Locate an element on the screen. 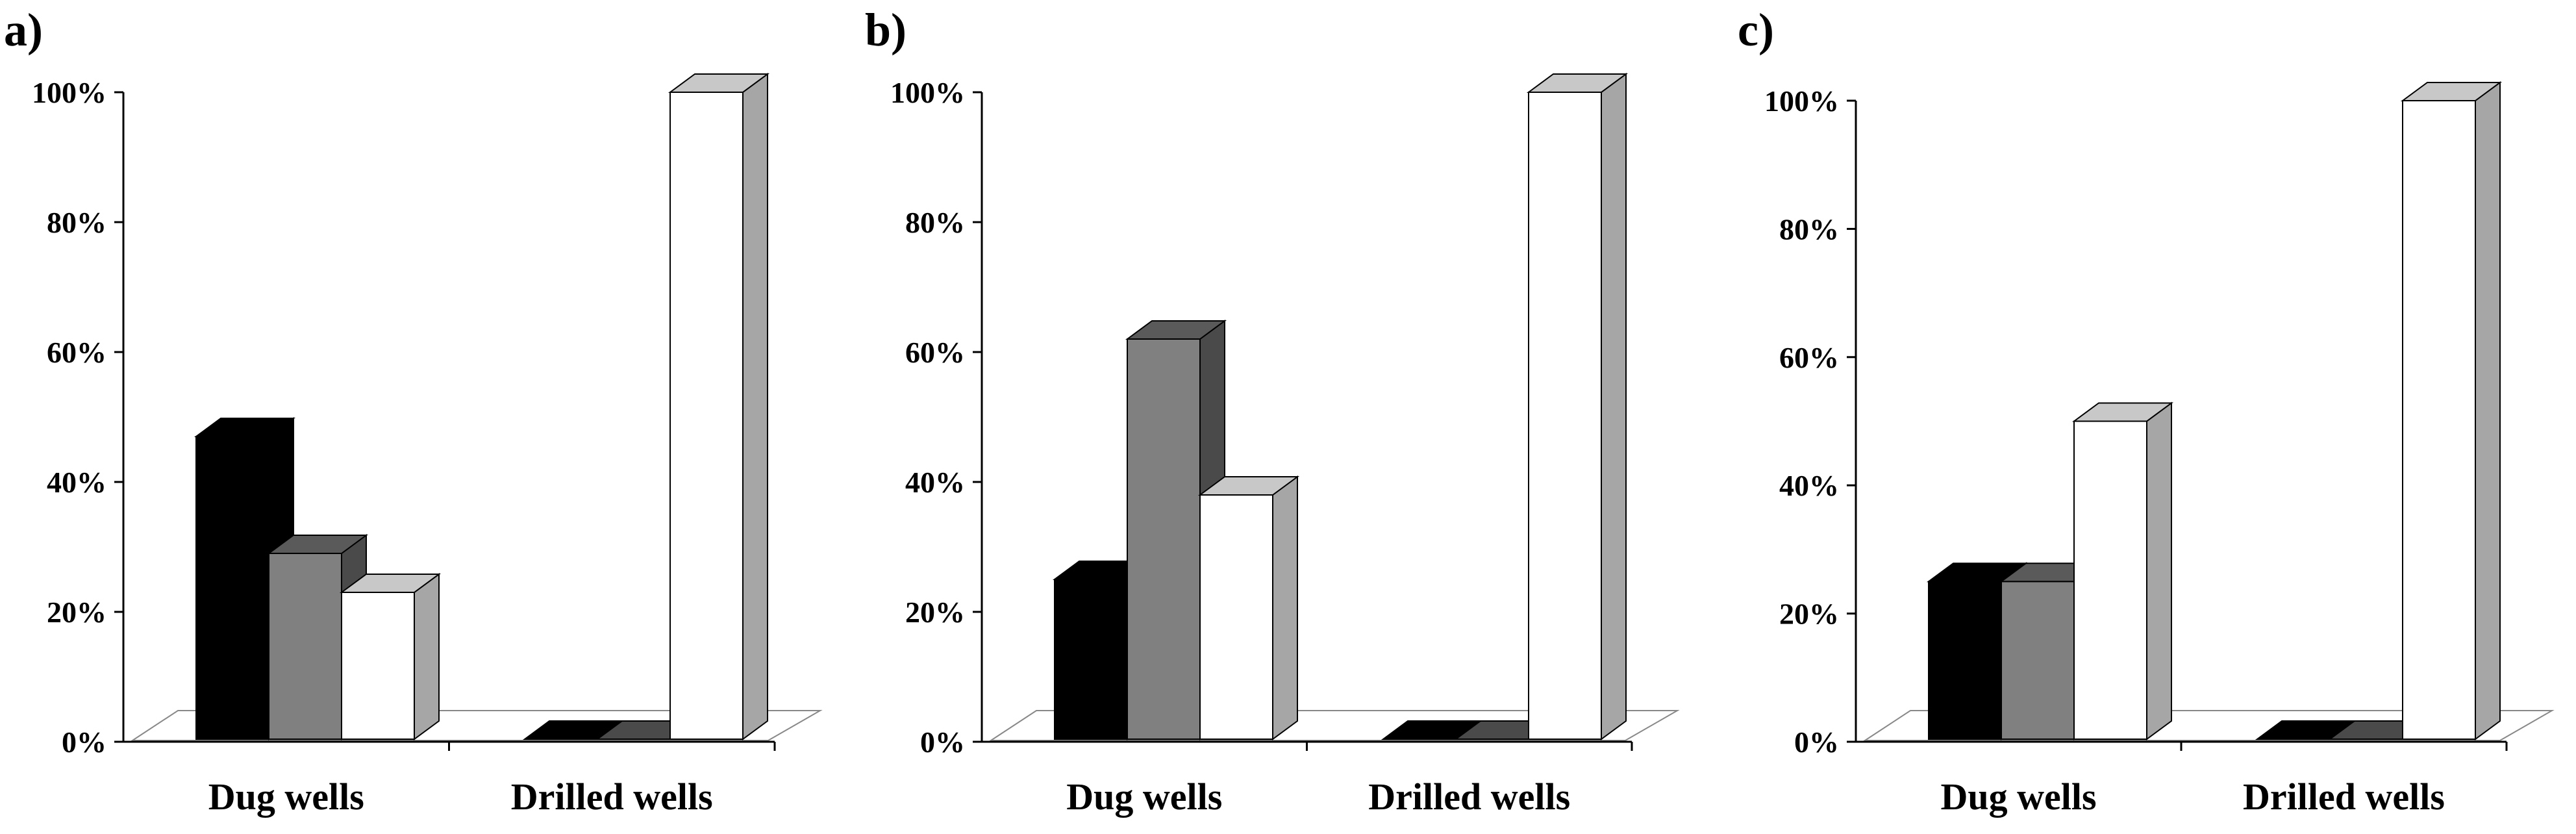  panel-label: a) is located at coordinates (23, 30).